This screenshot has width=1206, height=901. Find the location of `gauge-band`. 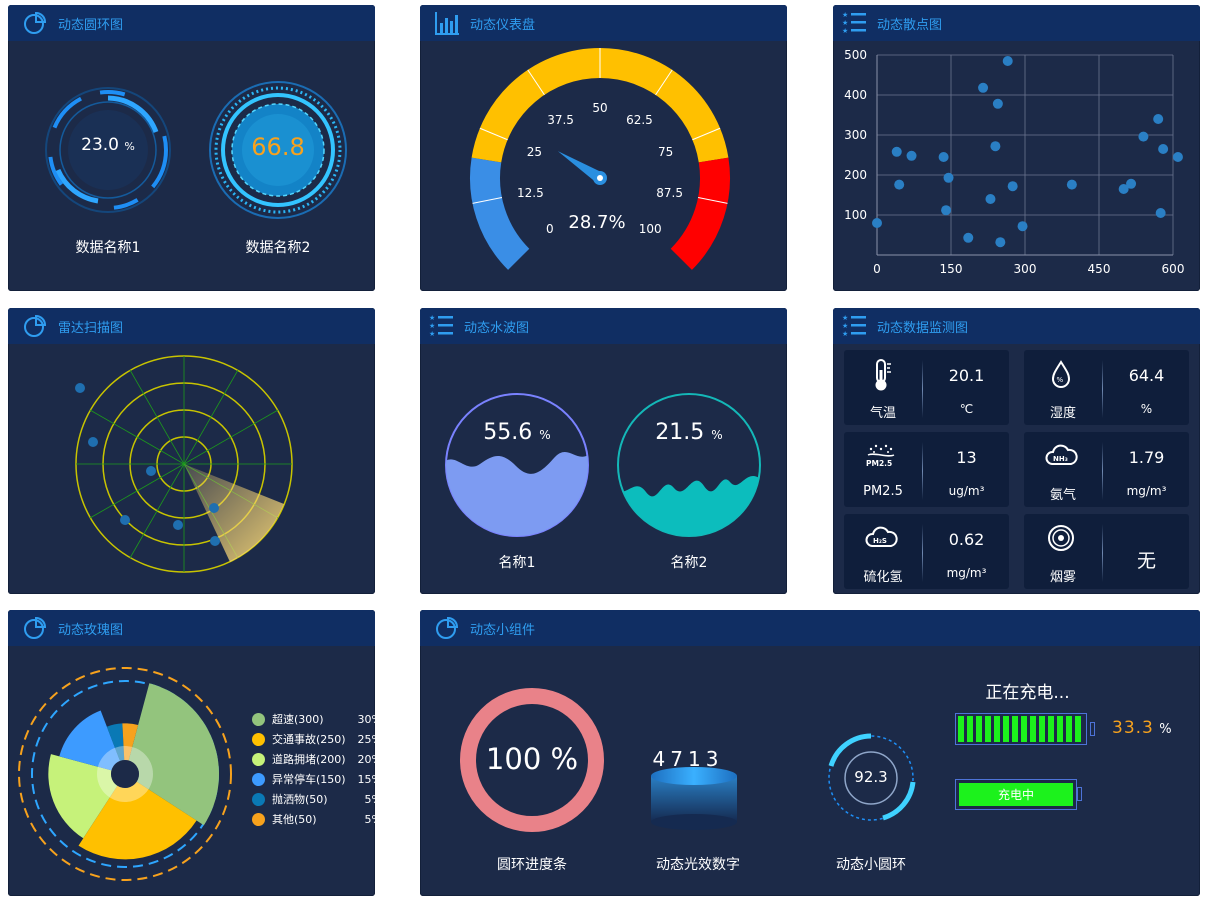

gauge-band is located at coordinates (500, 213).